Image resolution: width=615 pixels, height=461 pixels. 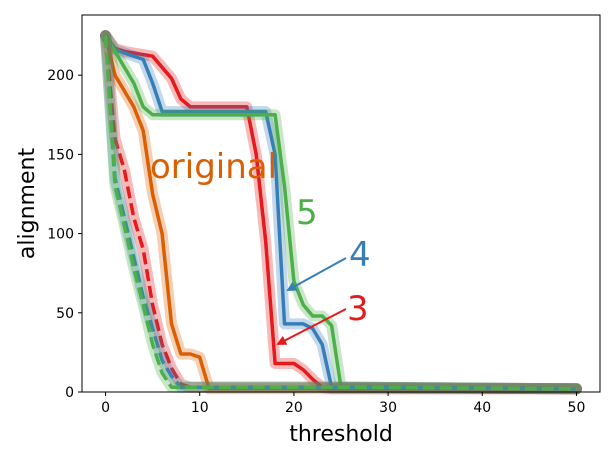 I want to click on annotation-4: 4, so click(x=360, y=255).